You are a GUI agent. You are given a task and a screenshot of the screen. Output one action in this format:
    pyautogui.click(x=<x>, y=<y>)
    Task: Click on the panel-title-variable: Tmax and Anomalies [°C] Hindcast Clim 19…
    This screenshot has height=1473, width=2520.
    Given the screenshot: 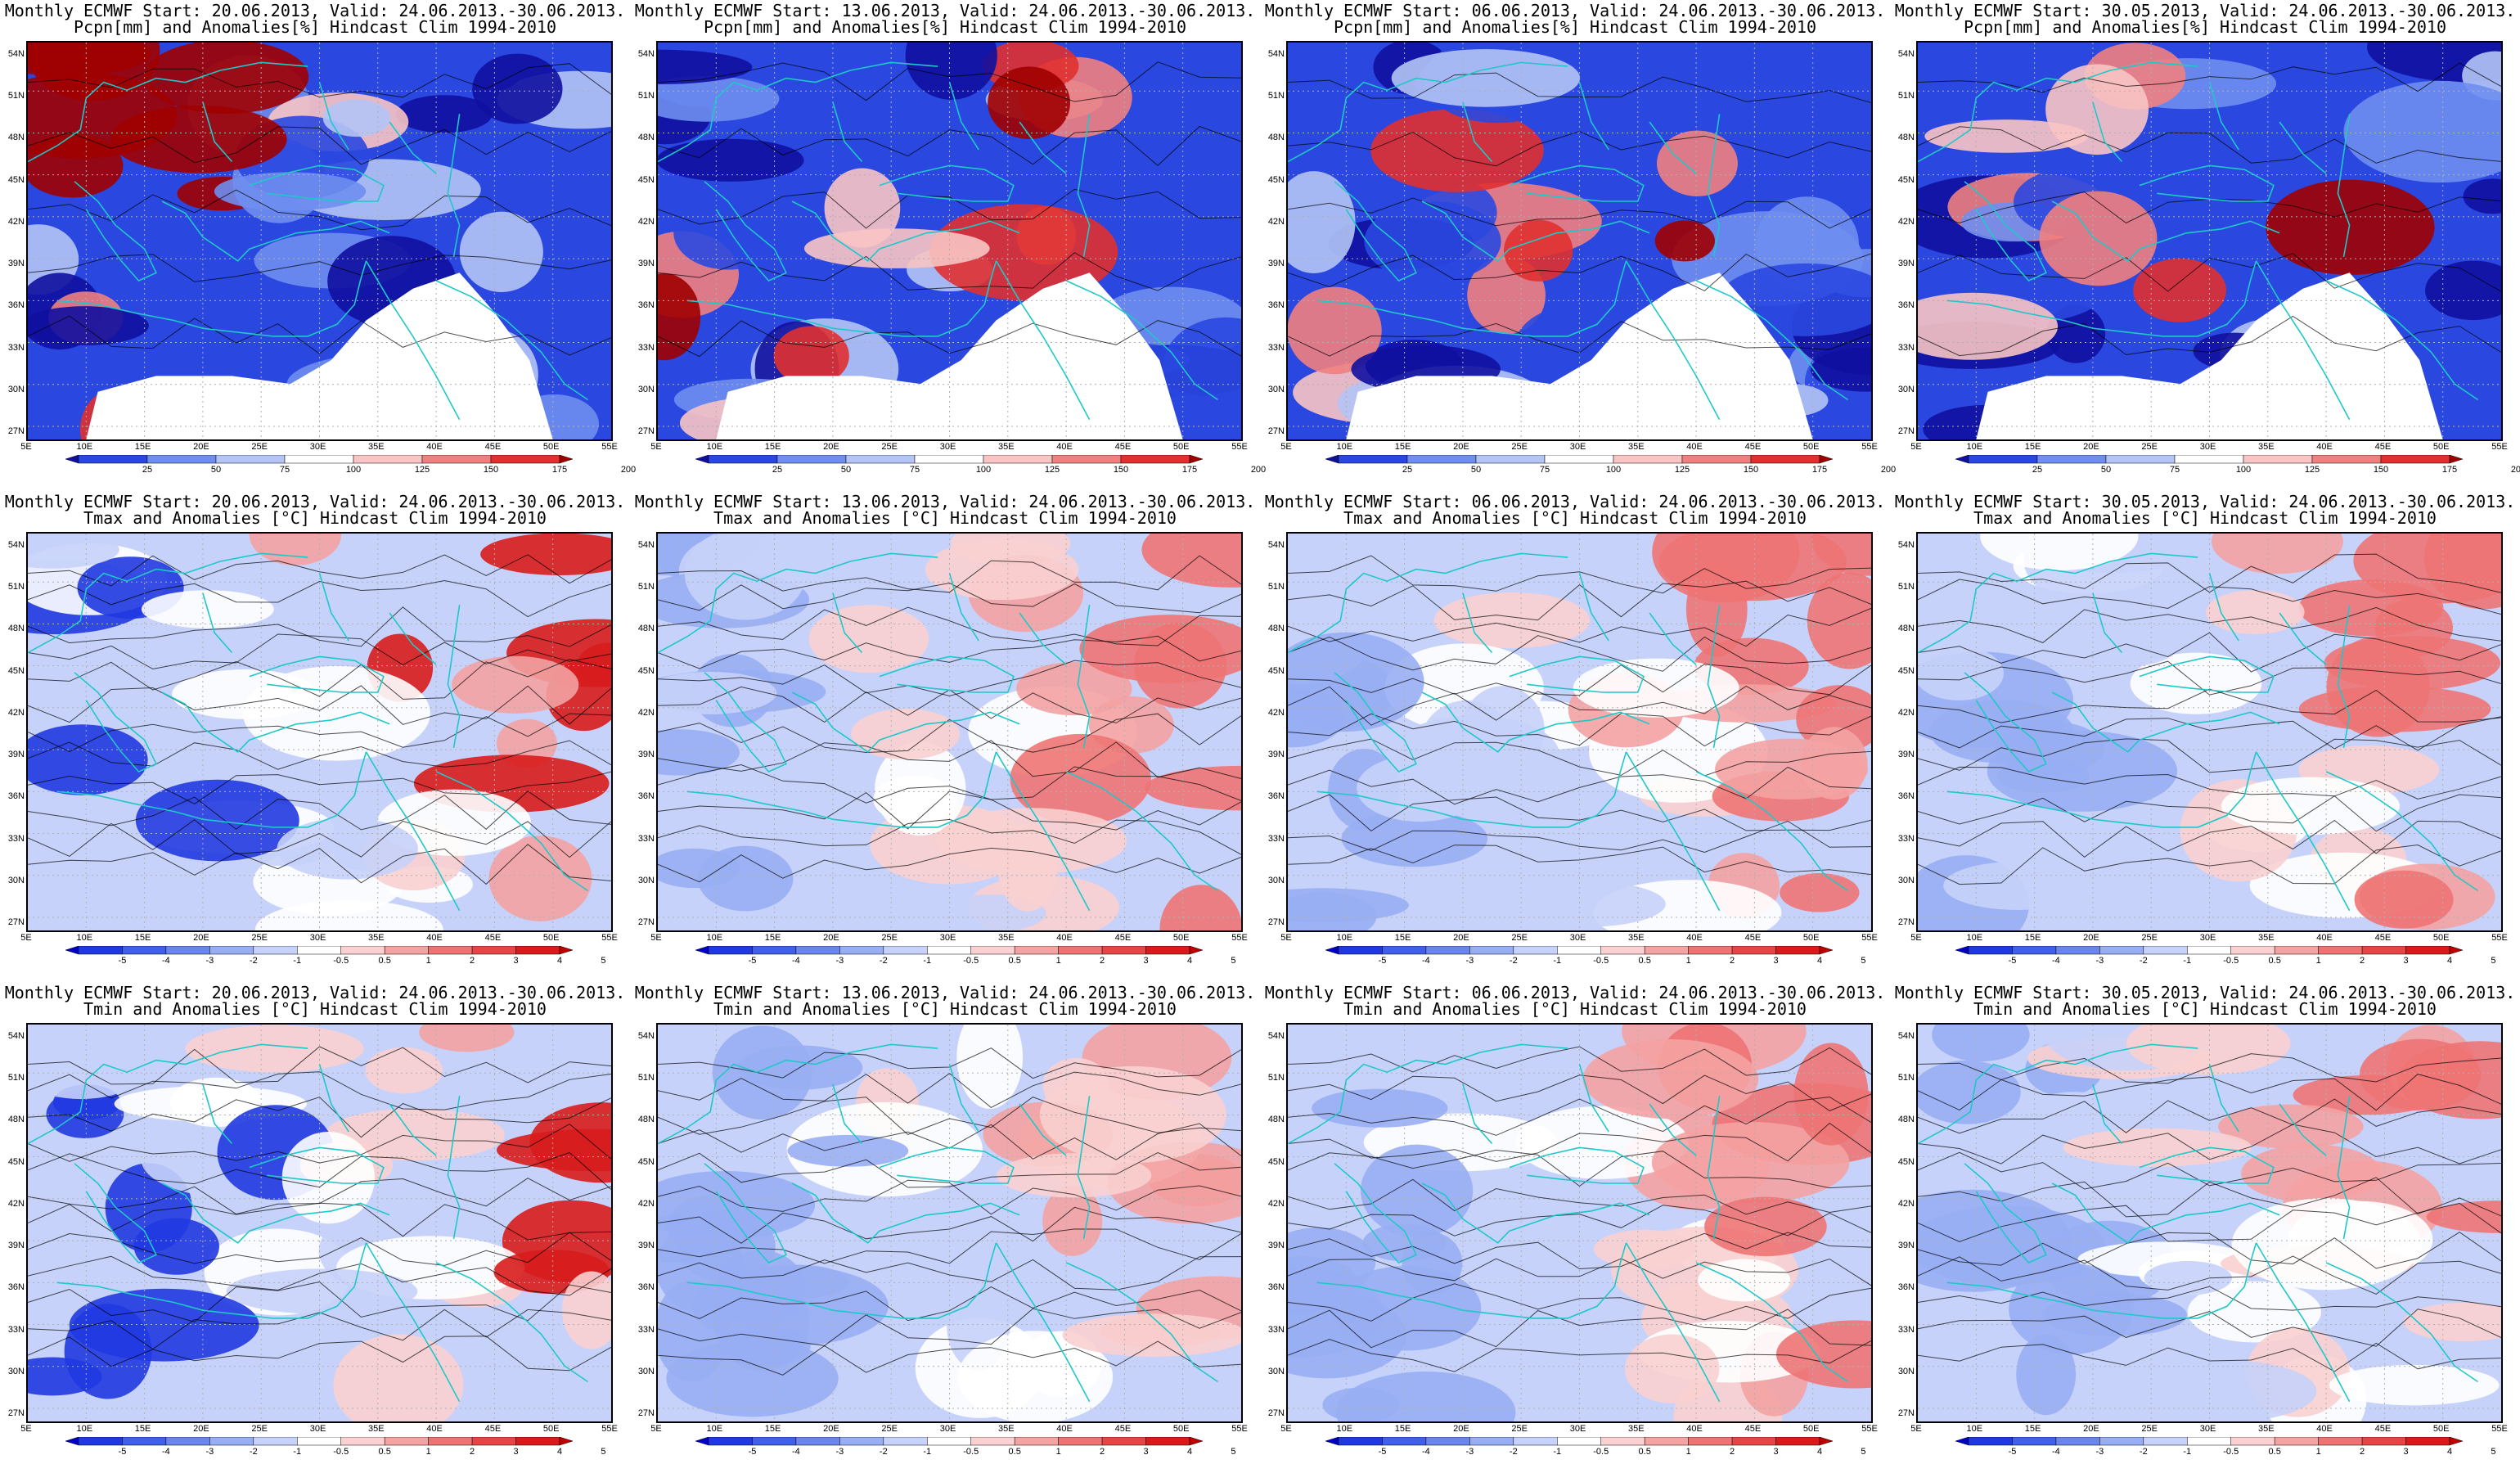 What is the action you would take?
    pyautogui.click(x=2205, y=518)
    